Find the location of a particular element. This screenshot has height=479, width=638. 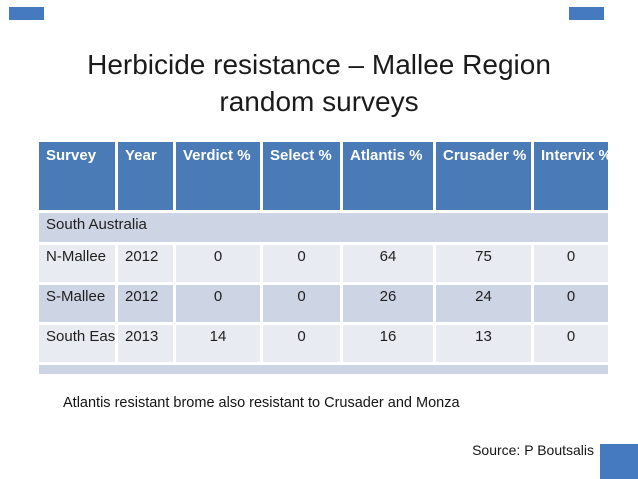

cell-atlantis: 64 is located at coordinates (388, 263).